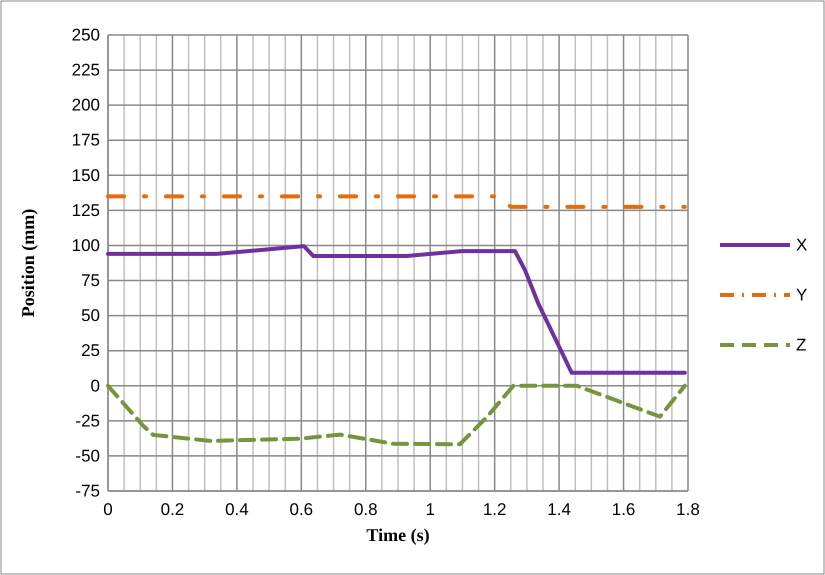  Describe the element at coordinates (86, 70) in the screenshot. I see `y-tick-label: 225` at that location.